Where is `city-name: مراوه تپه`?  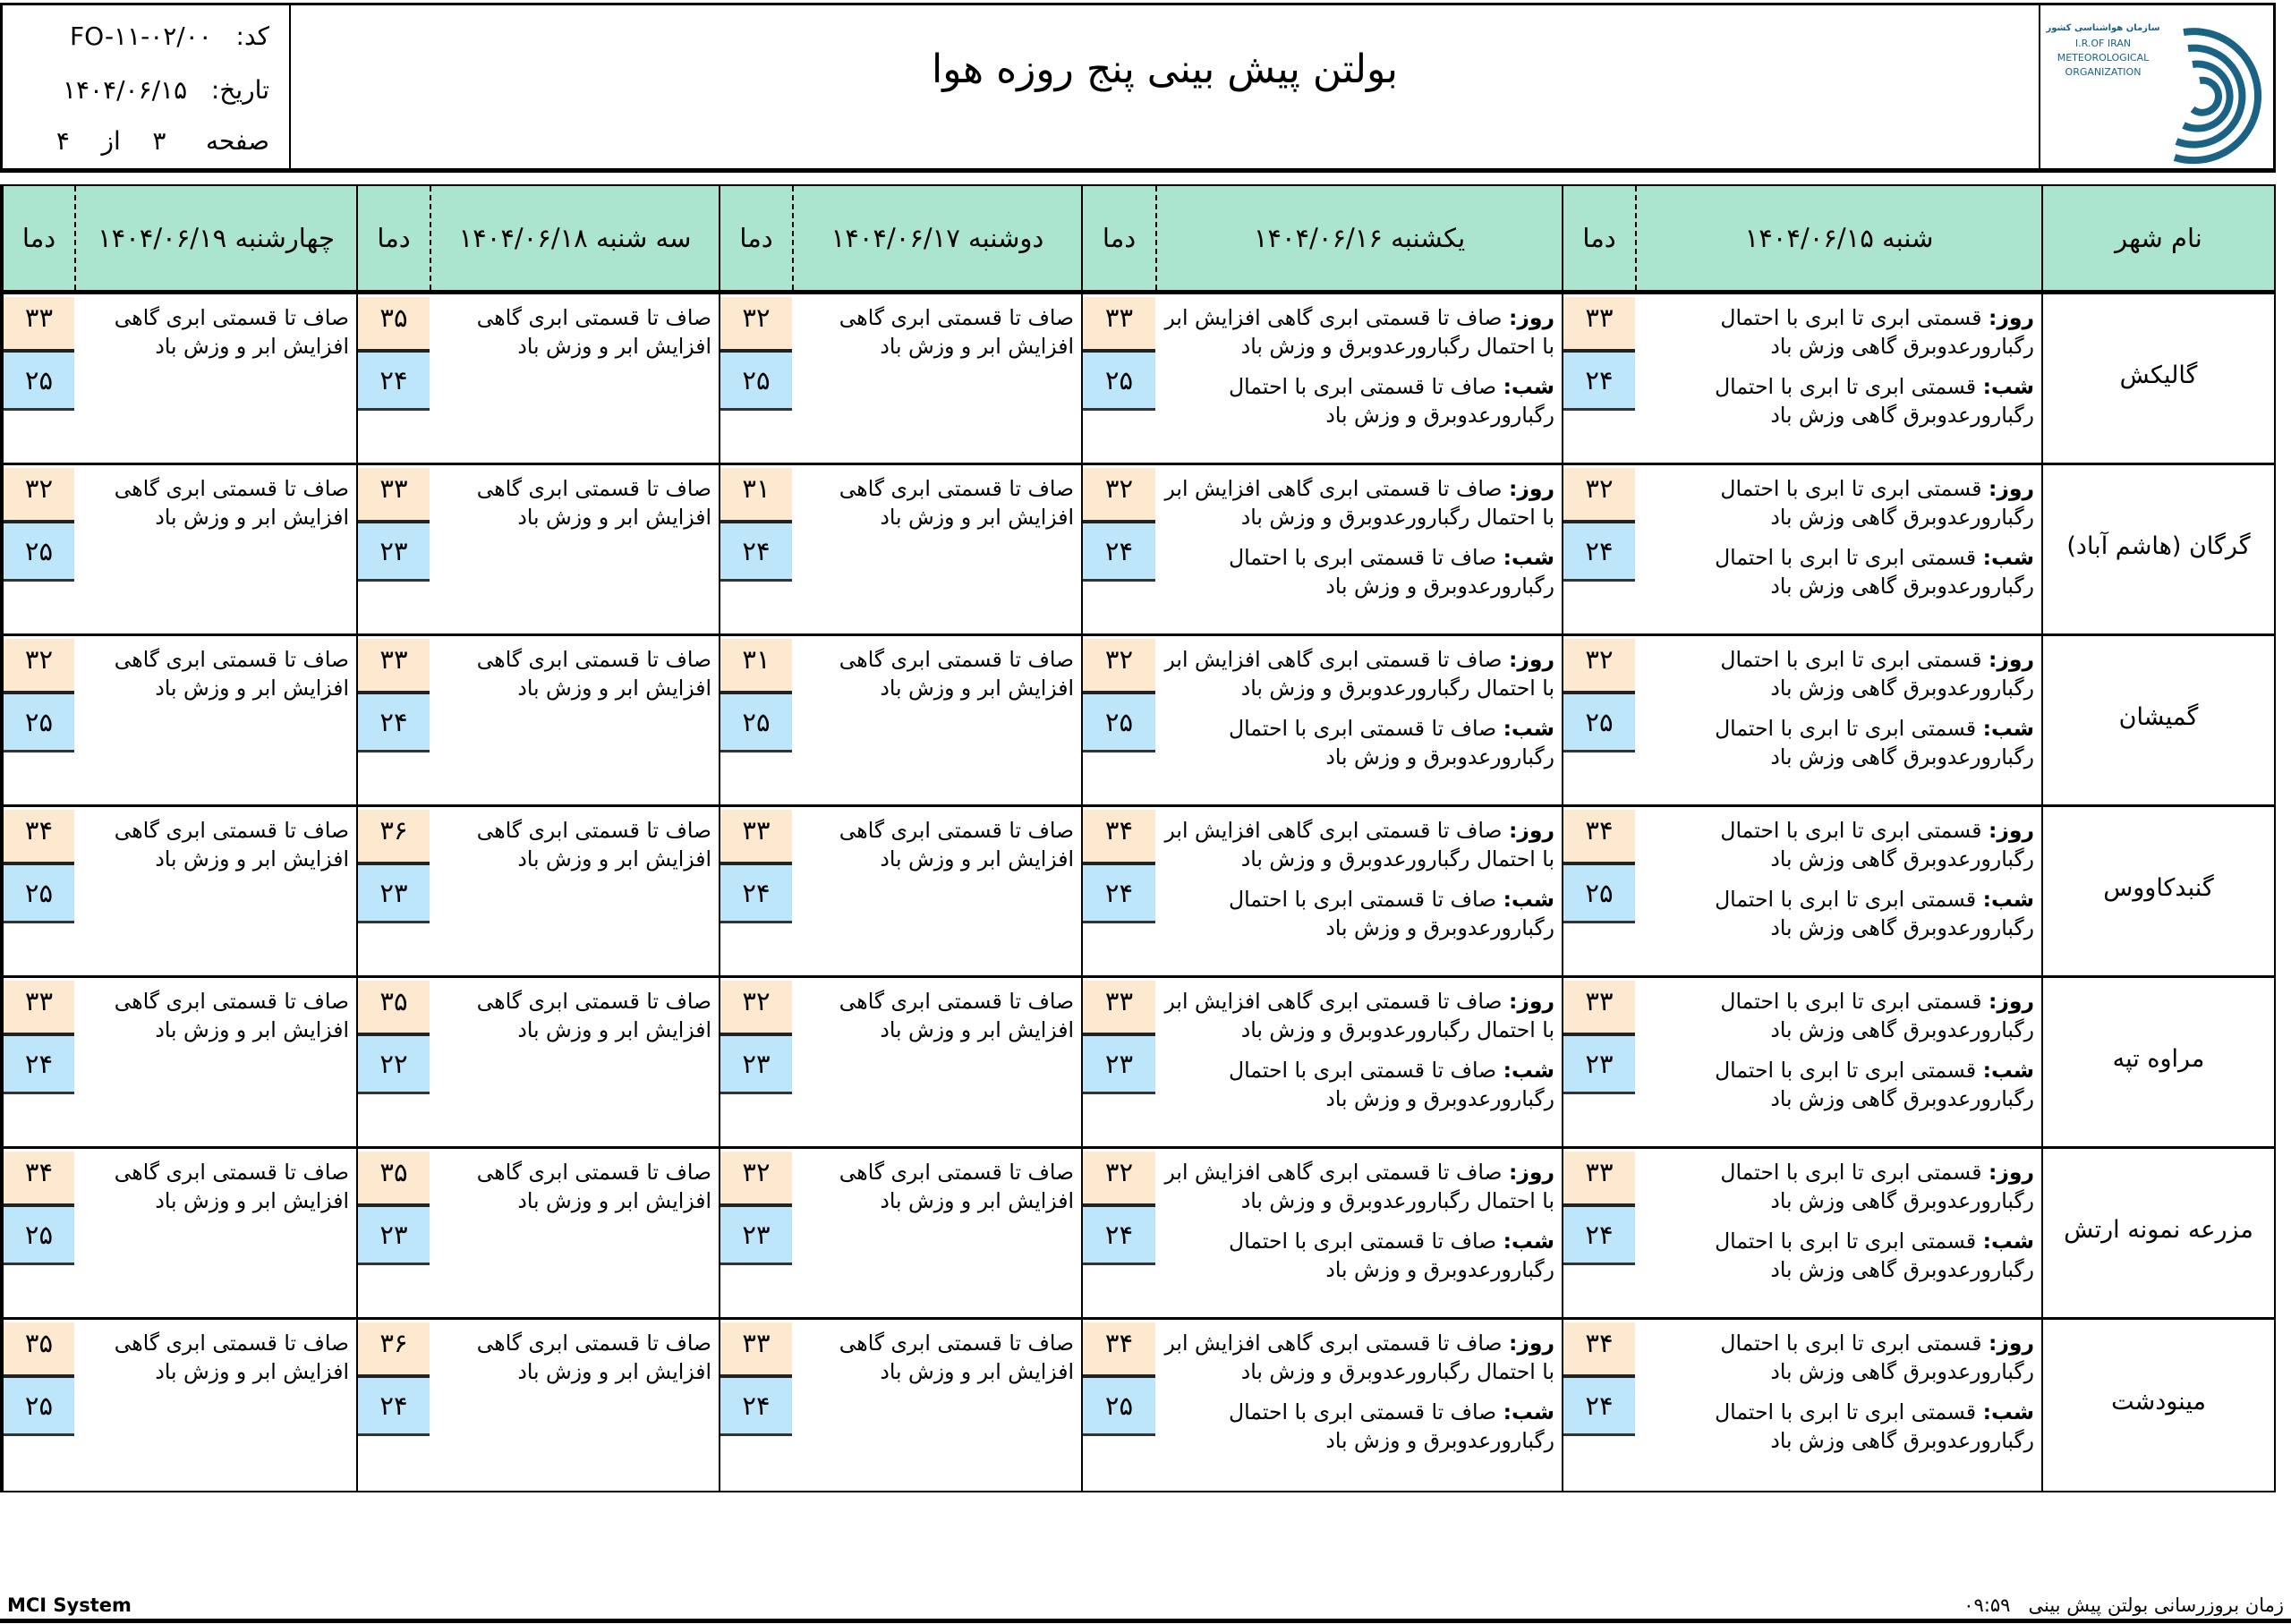 city-name: مراوه تپه is located at coordinates (2157, 1062).